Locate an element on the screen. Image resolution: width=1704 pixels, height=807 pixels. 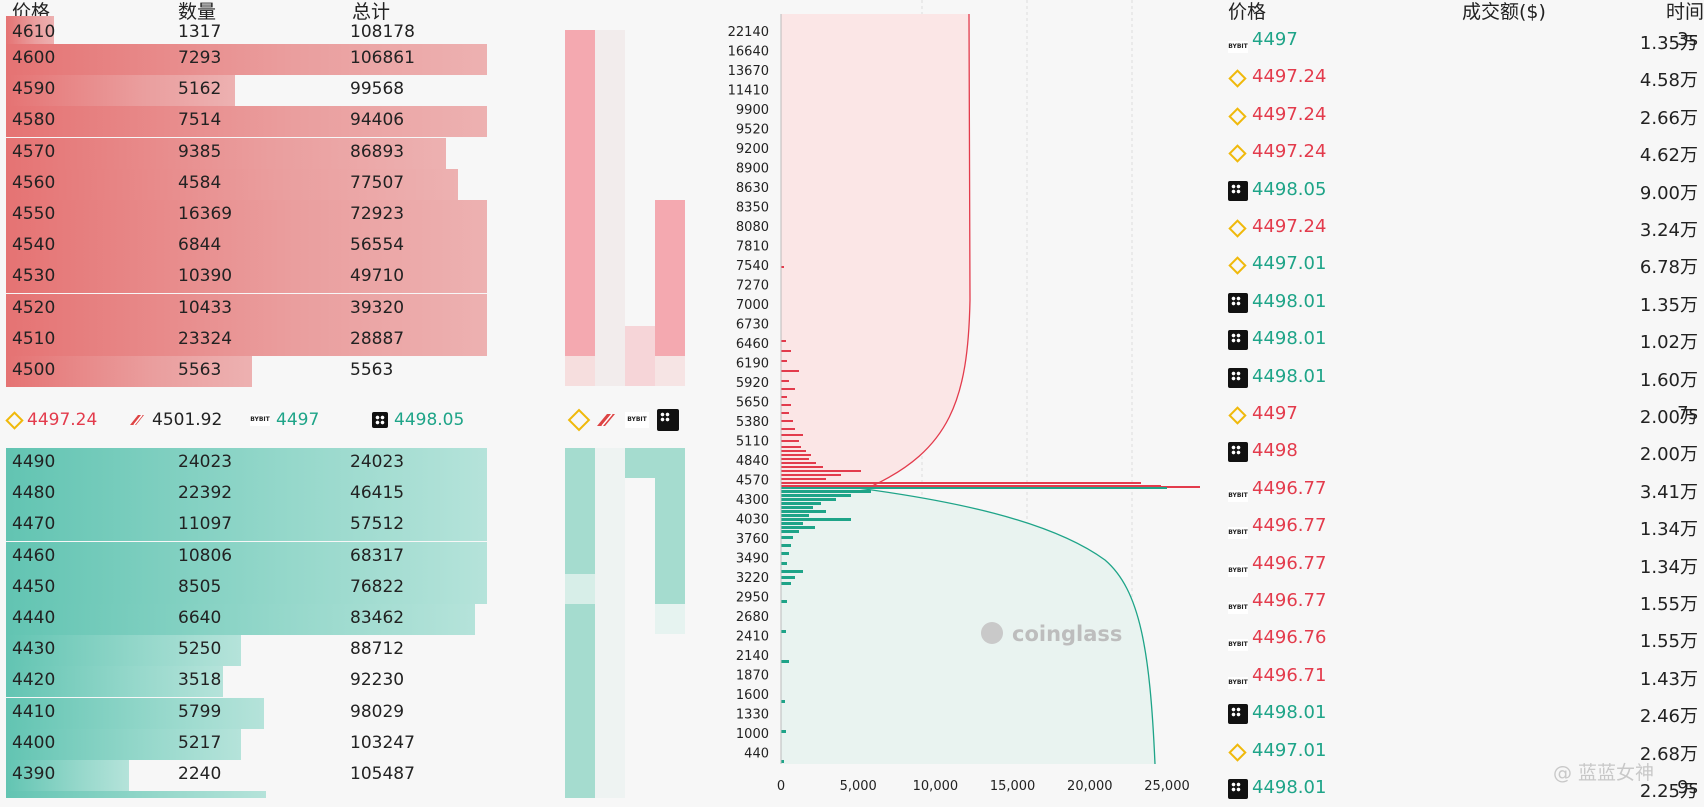
trade-row: BYBIT 4496.71 1.43万 is located at coordinates (1463, 676).